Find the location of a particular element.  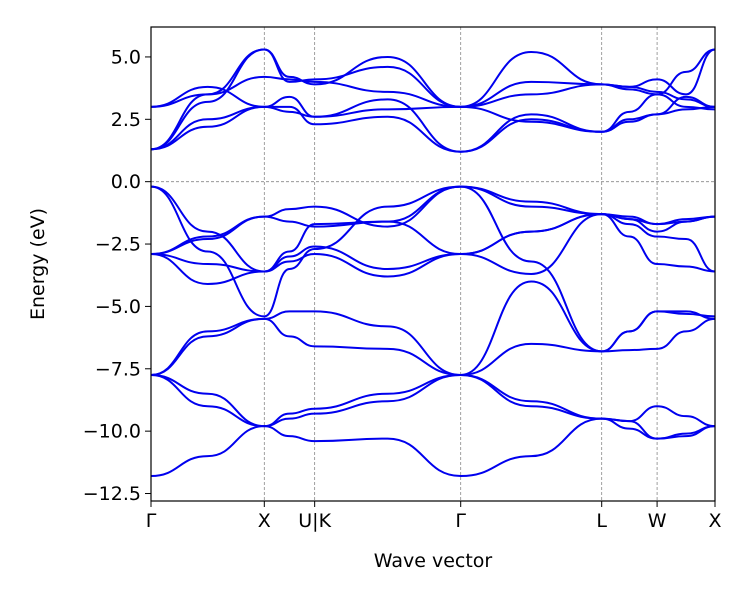

y-axis: 5.0 2.5 0.0 −2.5 −5.0 −7.5 −10.0 −12.5 is located at coordinates (117, 275).